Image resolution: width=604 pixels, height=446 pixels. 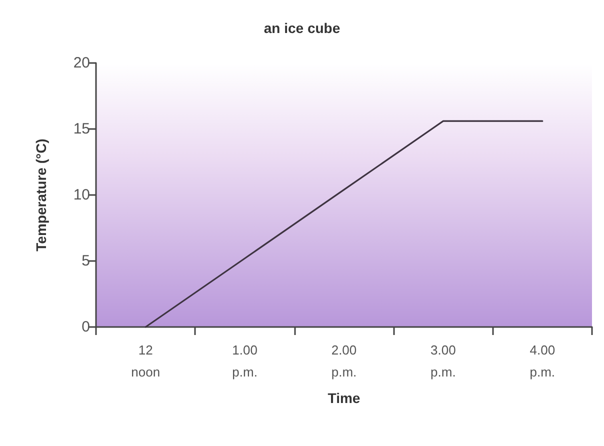 I want to click on y-axis-title: Temperature (°C), so click(x=41, y=195).